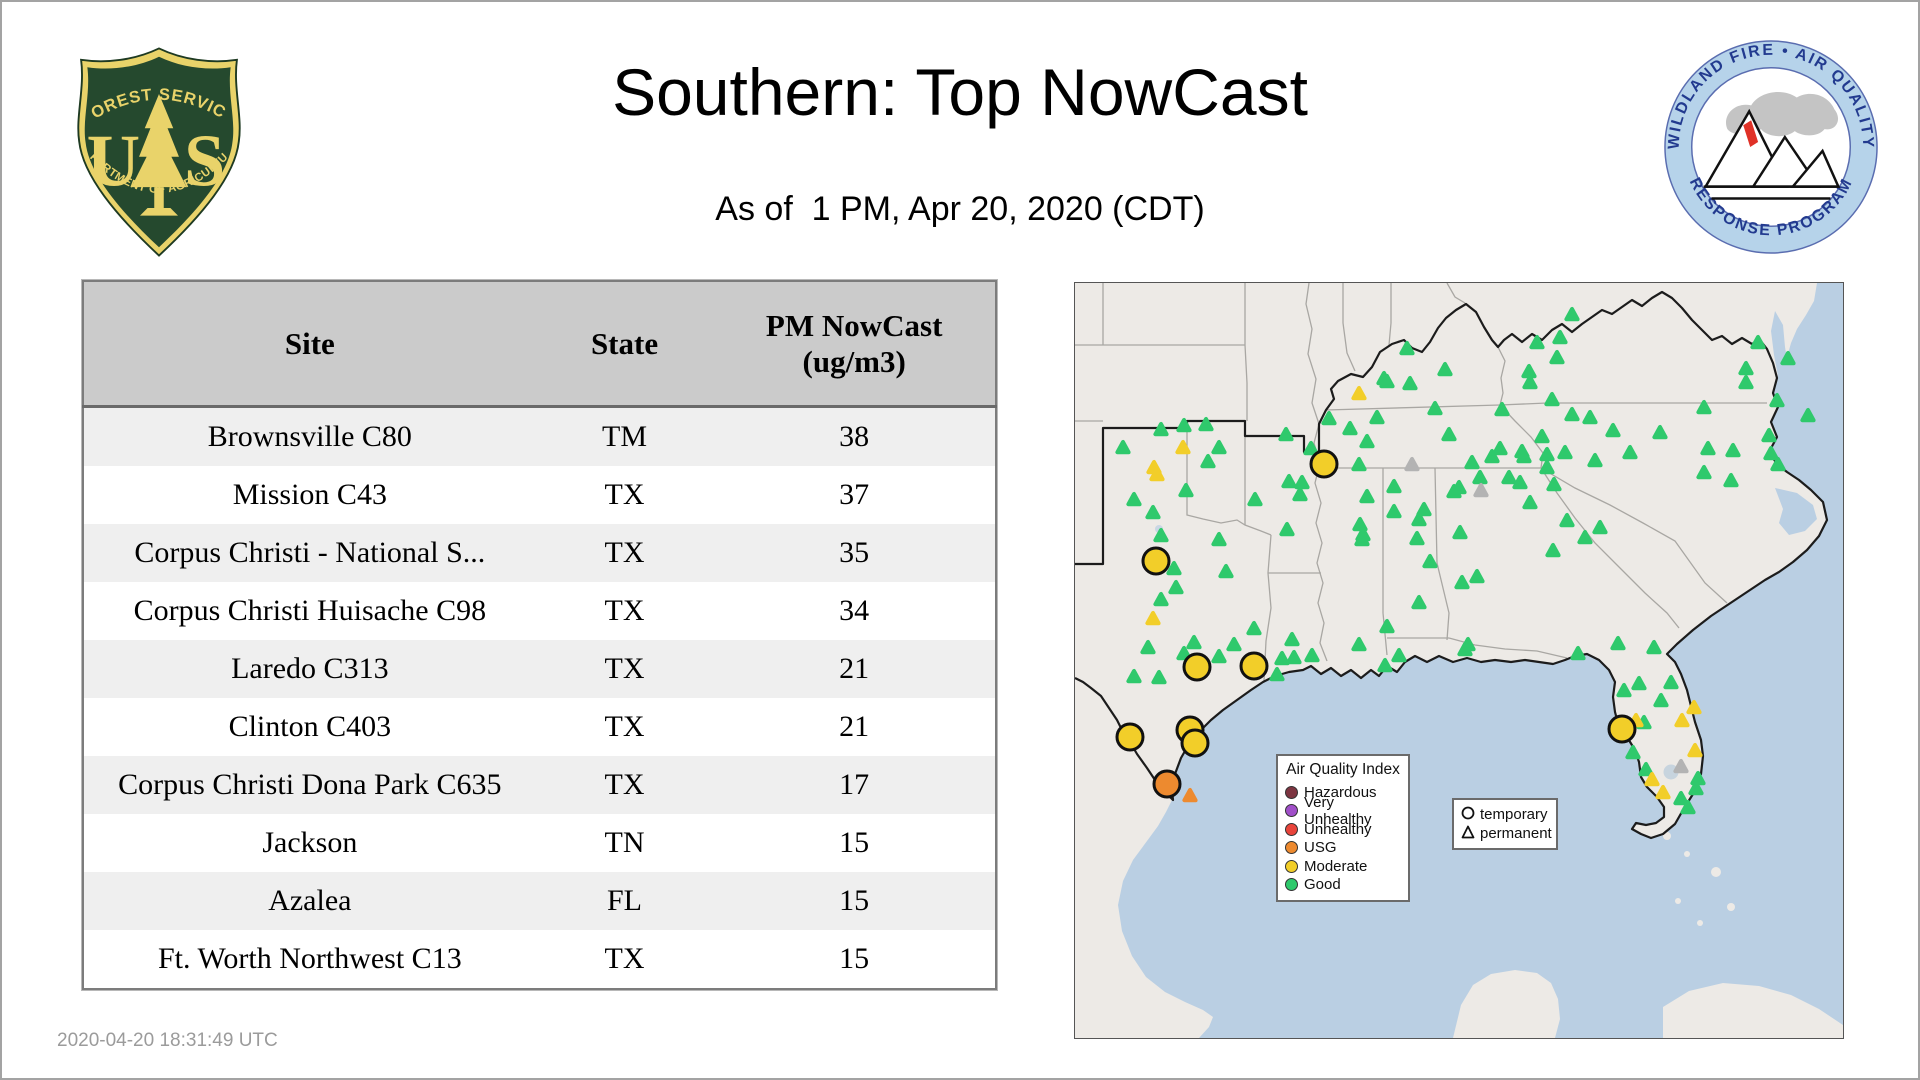 Image resolution: width=1920 pixels, height=1080 pixels. I want to click on cell-state: TN, so click(624, 843).